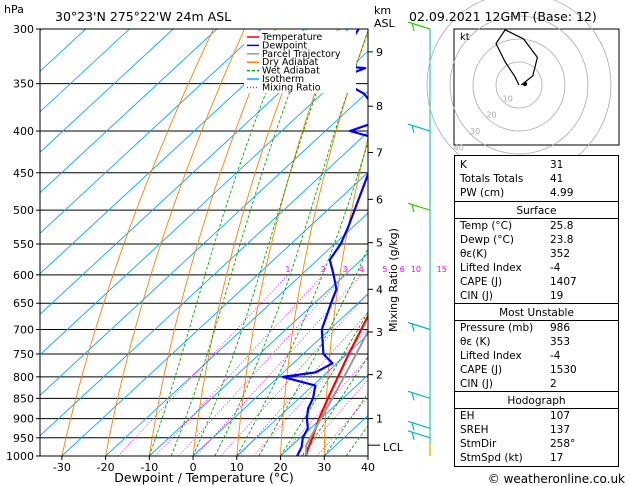 The image size is (629, 486). What do you see at coordinates (536, 320) in the screenshot?
I see `most-unstable-divider` at bounding box center [536, 320].